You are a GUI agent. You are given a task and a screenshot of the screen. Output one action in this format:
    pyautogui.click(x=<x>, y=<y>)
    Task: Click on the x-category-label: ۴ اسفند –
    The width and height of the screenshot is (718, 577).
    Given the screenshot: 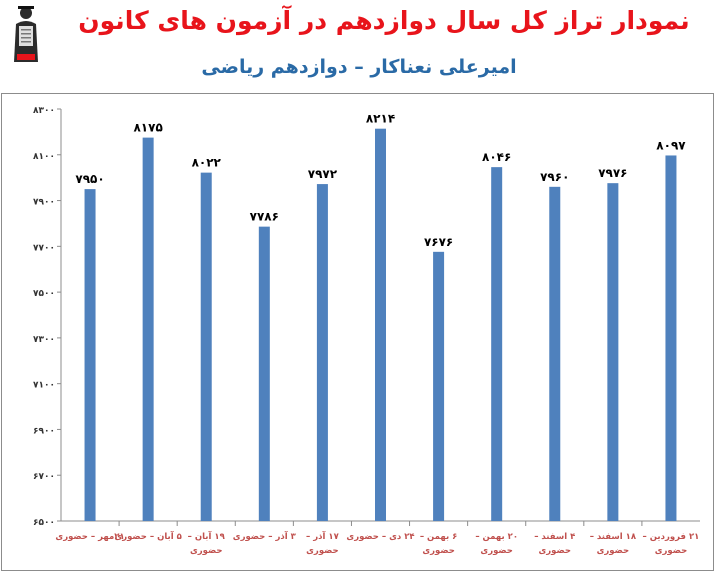 What is the action you would take?
    pyautogui.click(x=554, y=537)
    